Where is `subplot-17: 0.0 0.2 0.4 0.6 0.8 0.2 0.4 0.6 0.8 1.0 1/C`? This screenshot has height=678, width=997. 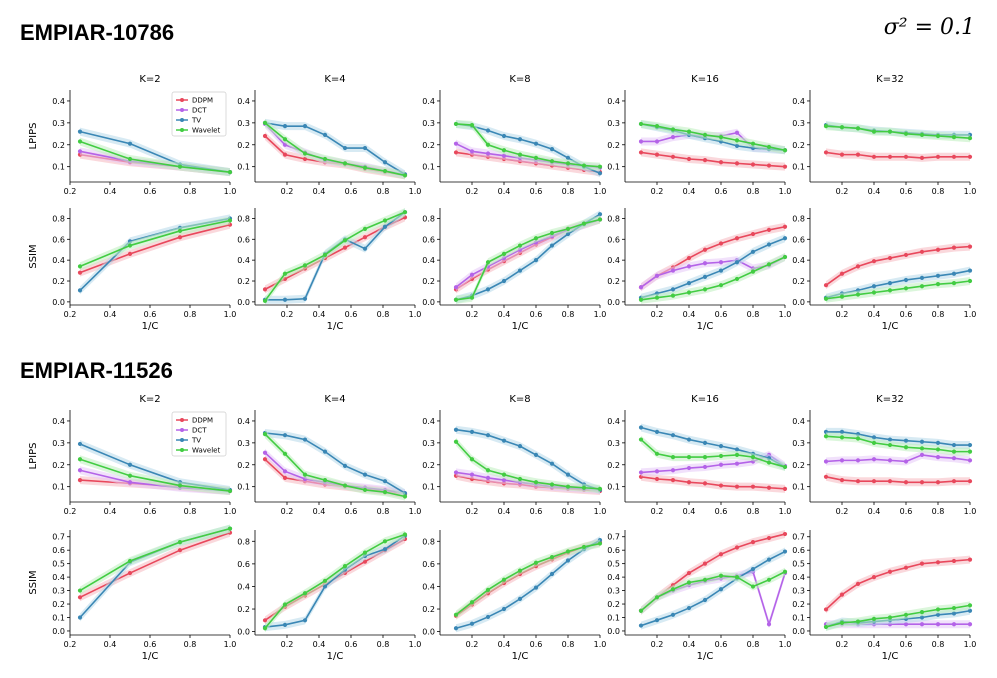 subplot-17: 0.0 0.2 0.4 0.6 0.8 0.2 0.4 0.6 0.8 1.0 1/C is located at coordinates (329, 596).